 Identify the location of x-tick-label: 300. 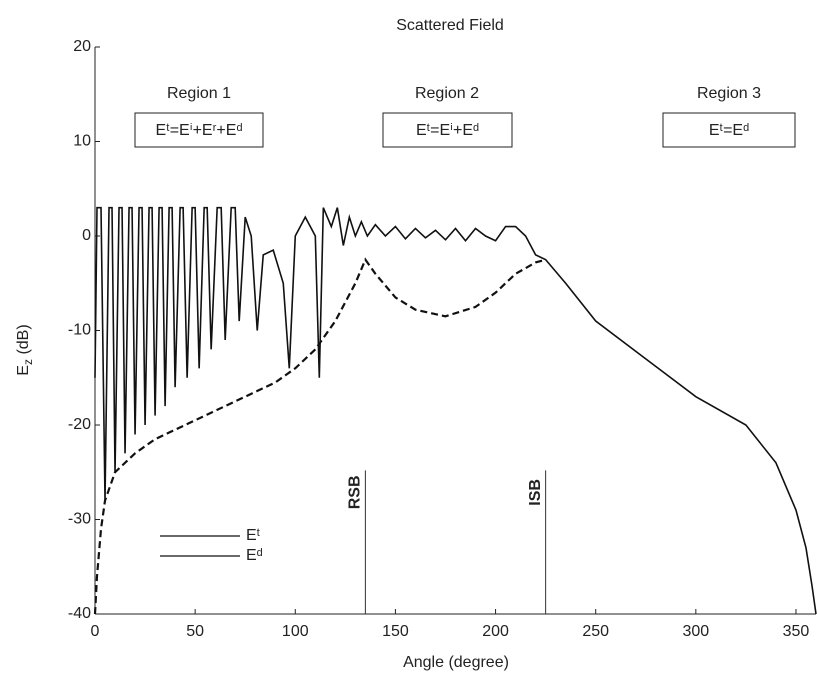
(695, 631).